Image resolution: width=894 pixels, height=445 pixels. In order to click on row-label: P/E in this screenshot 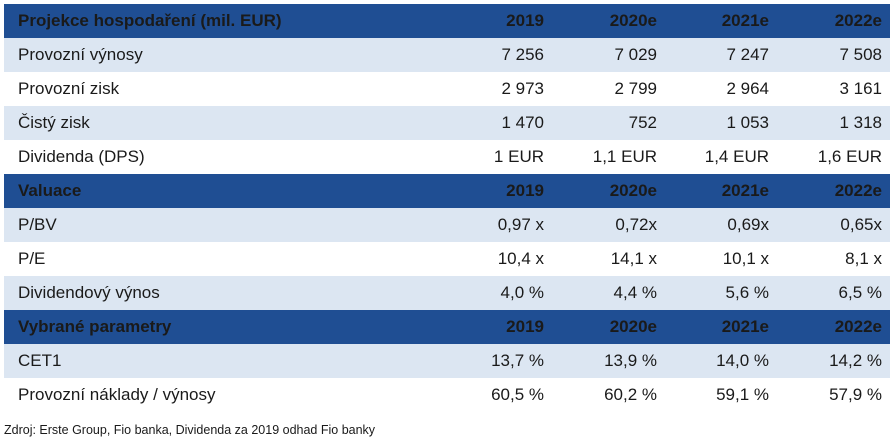, I will do `click(222, 259)`.